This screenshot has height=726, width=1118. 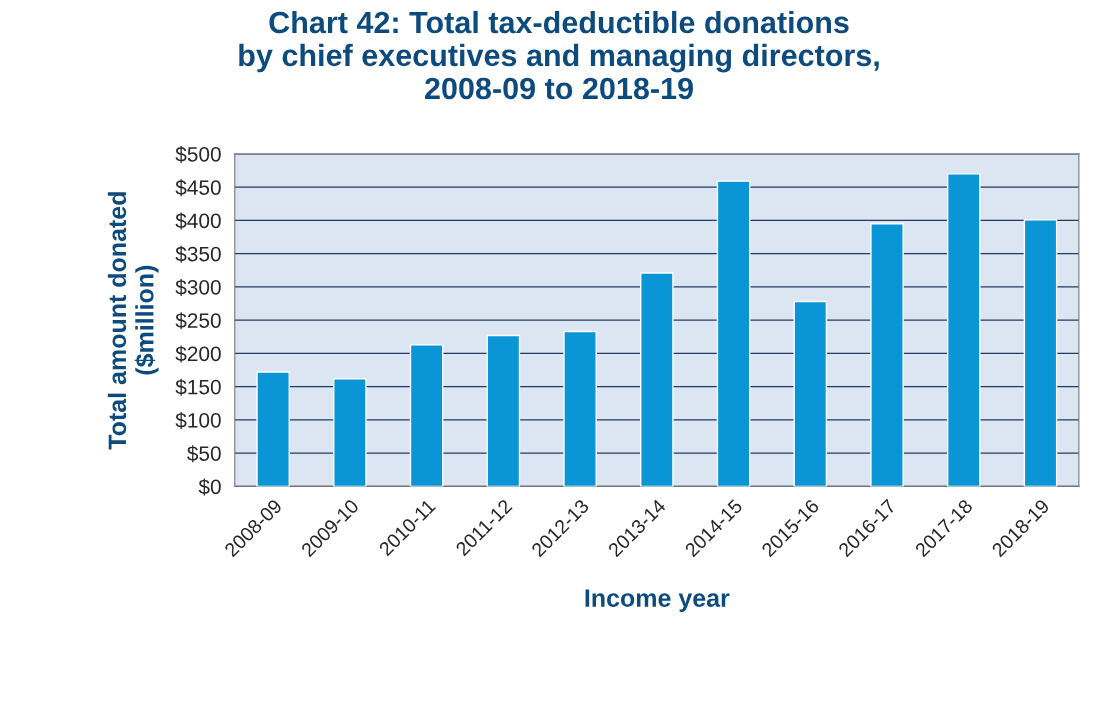 I want to click on y-tick-label: $500, so click(x=198, y=154).